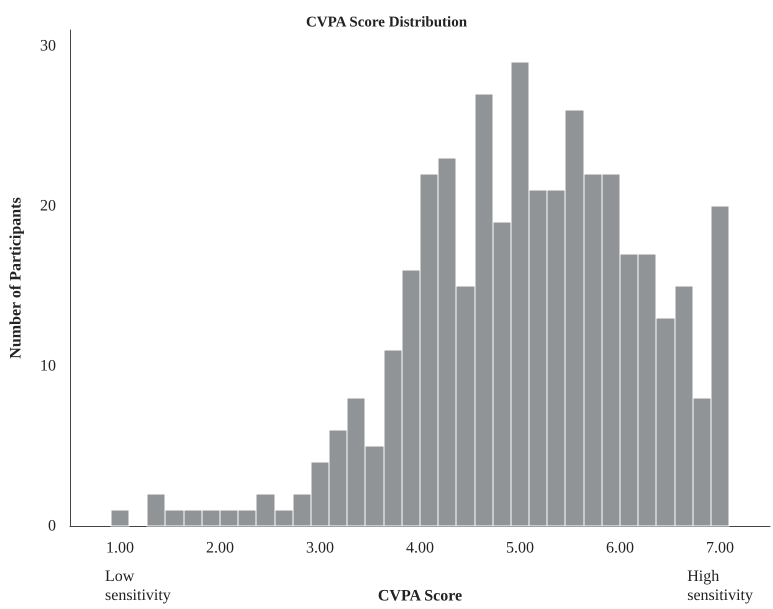  I want to click on x-tick-label: 5.00, so click(520, 548).